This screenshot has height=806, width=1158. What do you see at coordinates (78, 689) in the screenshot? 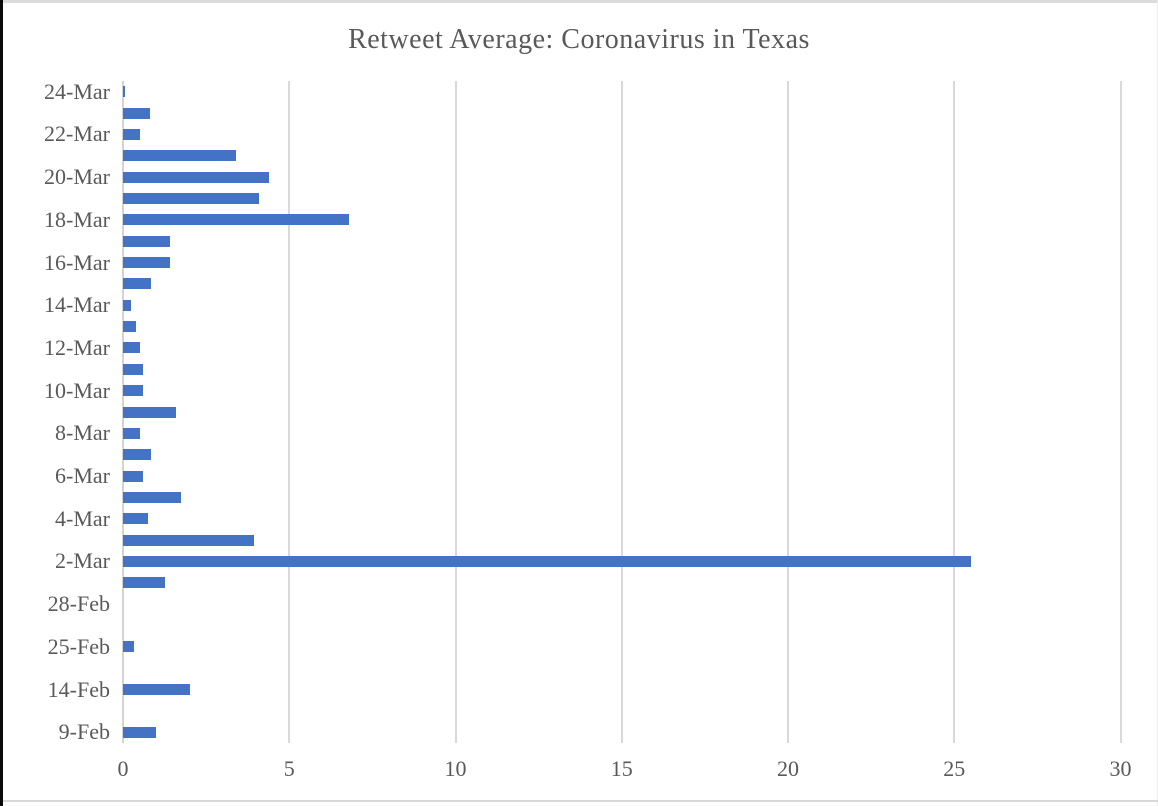
I see `y-tick-label: 14-Feb` at bounding box center [78, 689].